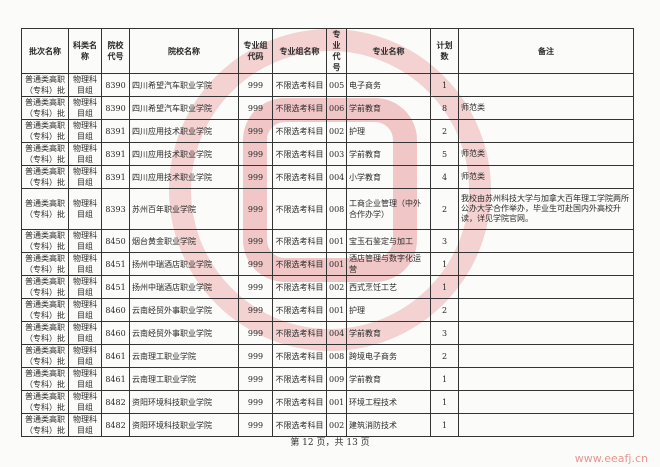 This screenshot has width=660, height=467. What do you see at coordinates (388, 85) in the screenshot?
I see `cell-major: 电子商务` at bounding box center [388, 85].